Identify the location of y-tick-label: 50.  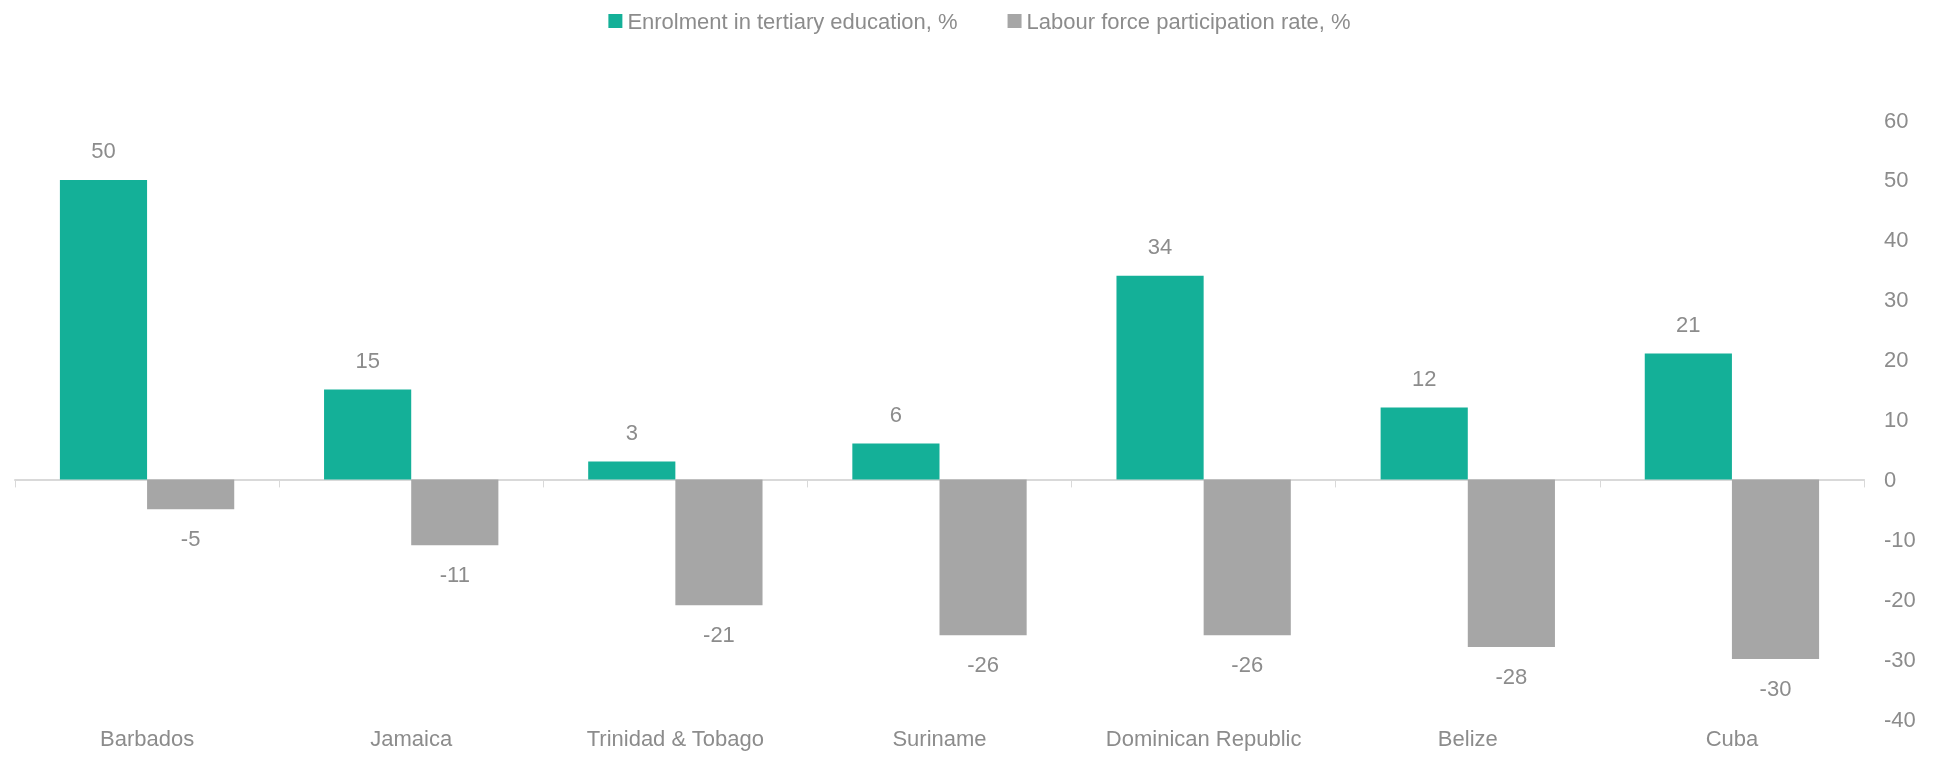
(1896, 180).